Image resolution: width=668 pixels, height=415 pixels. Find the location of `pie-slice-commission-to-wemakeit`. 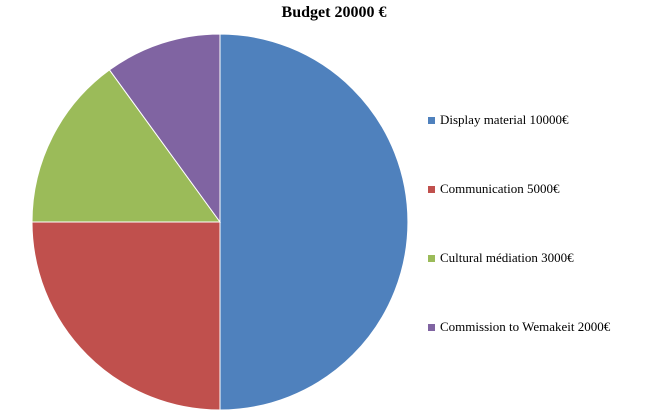

pie-slice-commission-to-wemakeit is located at coordinates (164, 128).